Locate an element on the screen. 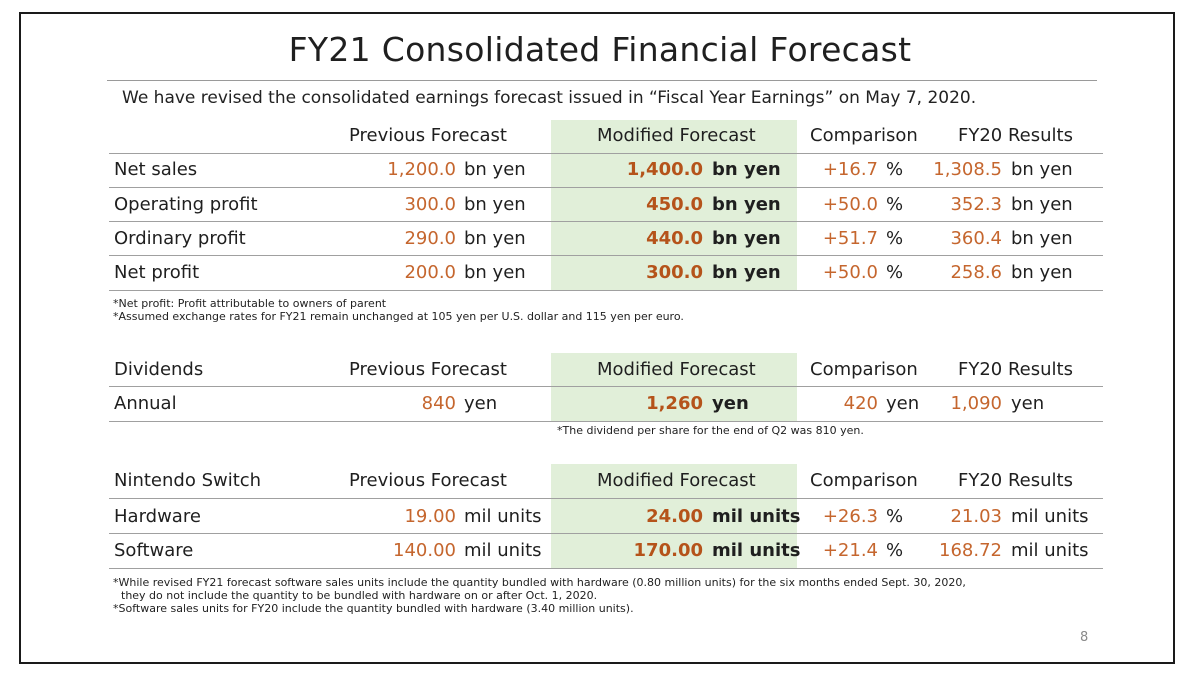  modified-value: 300.0 is located at coordinates (674, 272).